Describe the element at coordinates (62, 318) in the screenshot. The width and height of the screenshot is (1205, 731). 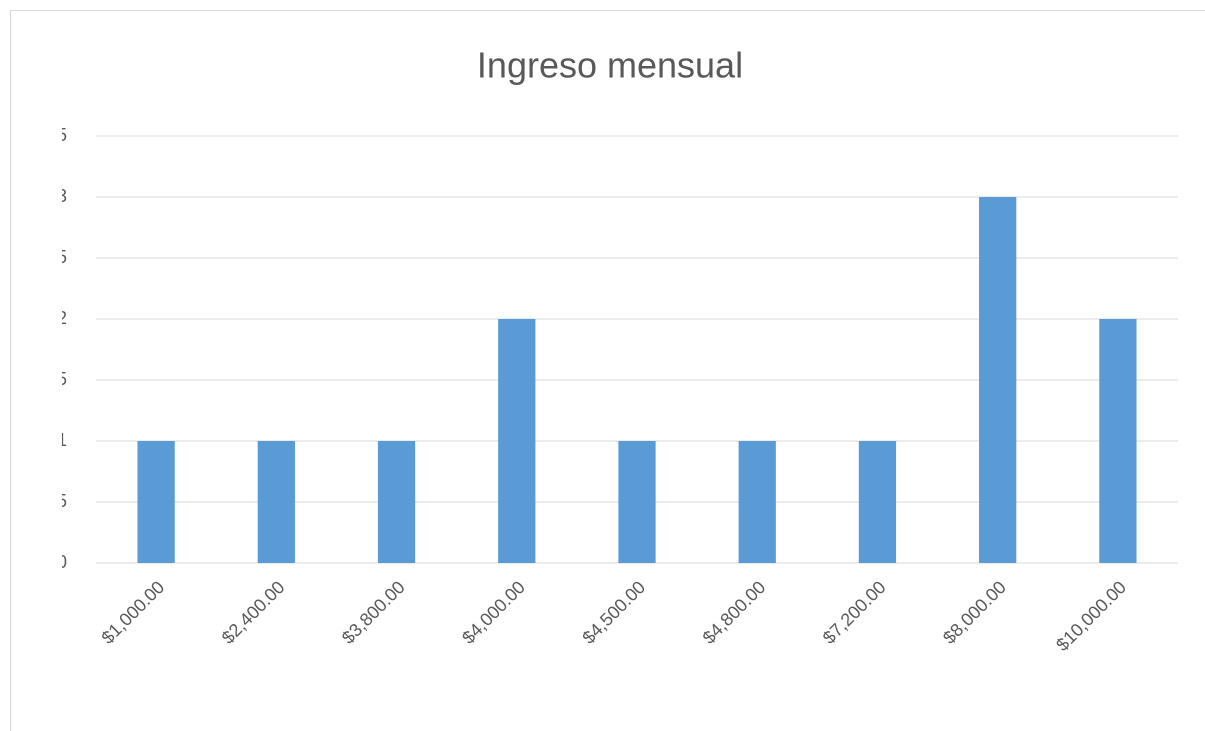
I see `y-tick-label: 2` at that location.